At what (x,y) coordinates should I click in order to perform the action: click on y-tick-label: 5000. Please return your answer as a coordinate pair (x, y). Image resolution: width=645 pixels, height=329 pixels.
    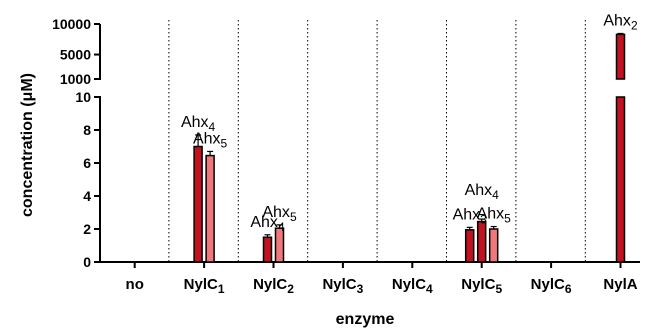
    Looking at the image, I should click on (75, 55).